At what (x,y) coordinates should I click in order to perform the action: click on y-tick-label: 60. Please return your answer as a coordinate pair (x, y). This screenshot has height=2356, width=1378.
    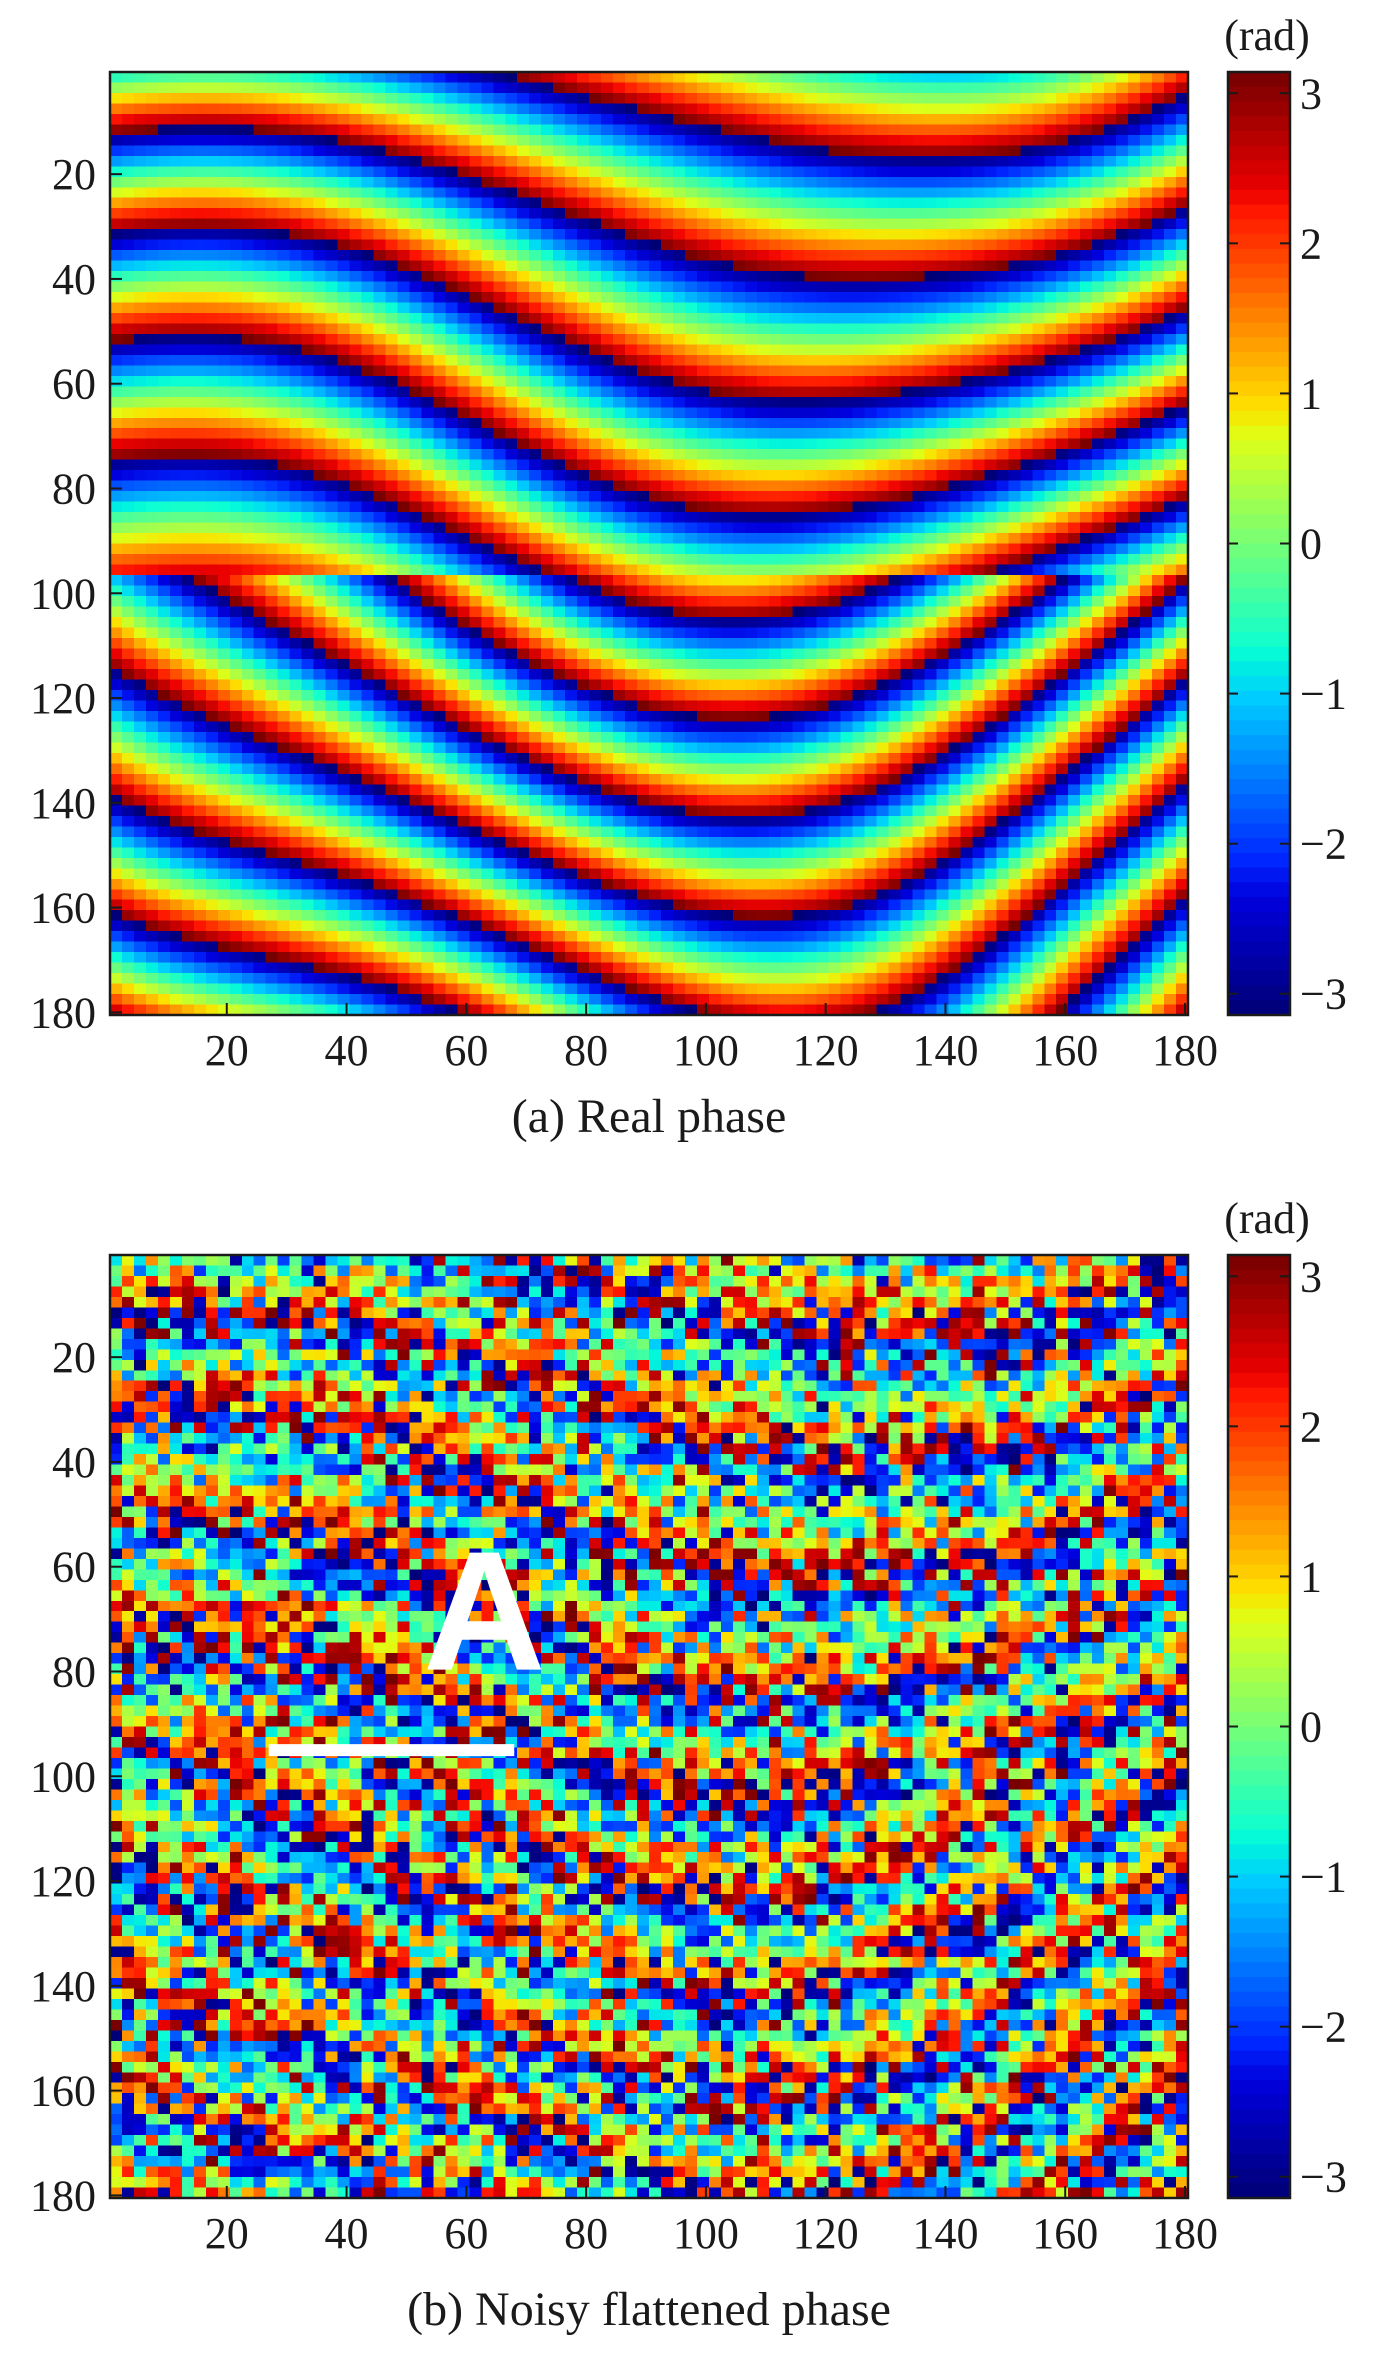
    Looking at the image, I should click on (74, 384).